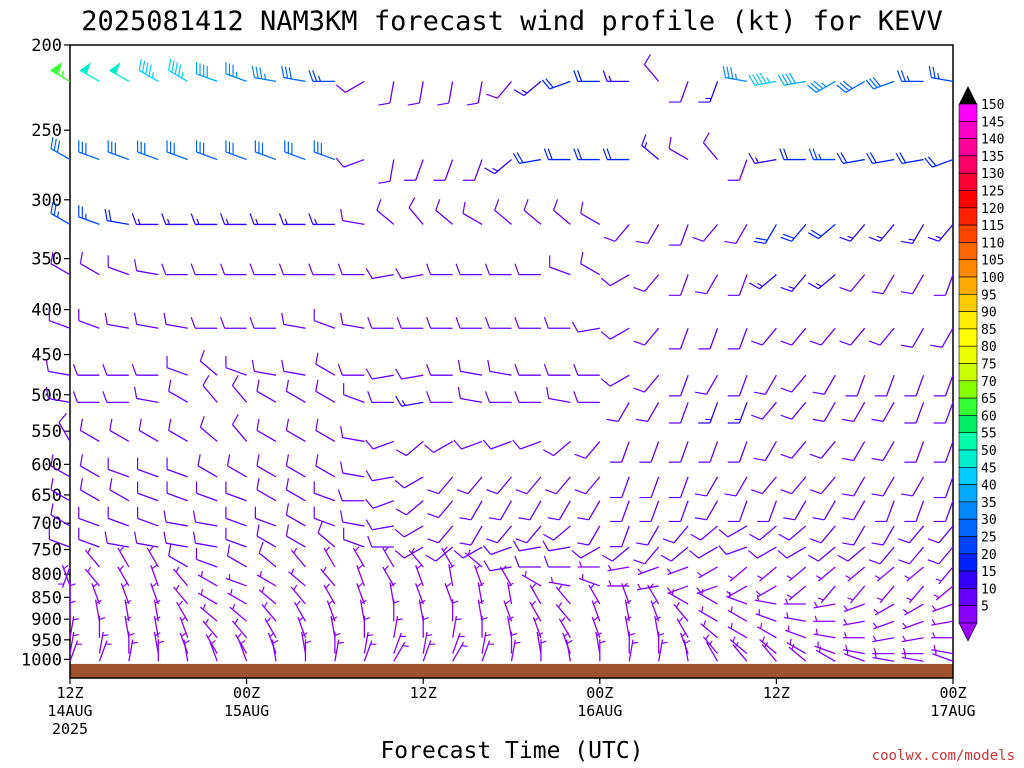  Describe the element at coordinates (989, 399) in the screenshot. I see `colorbar-label: 65` at that location.